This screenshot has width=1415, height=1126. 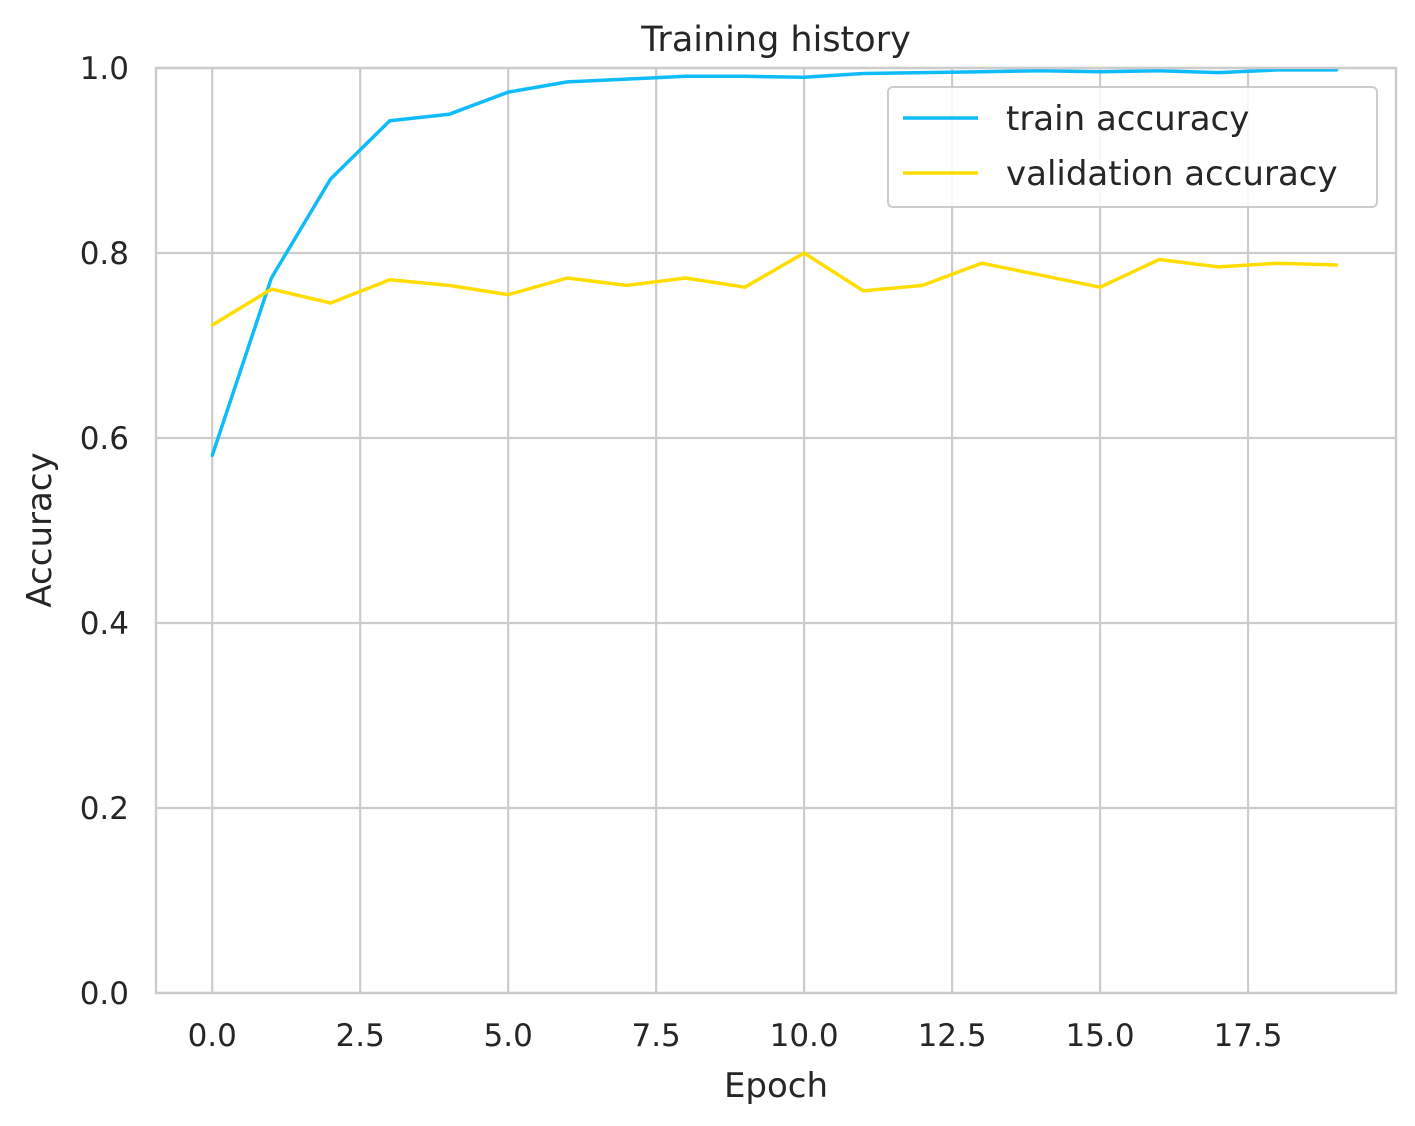 What do you see at coordinates (40, 529) in the screenshot?
I see `y-axis-label: Accuracy` at bounding box center [40, 529].